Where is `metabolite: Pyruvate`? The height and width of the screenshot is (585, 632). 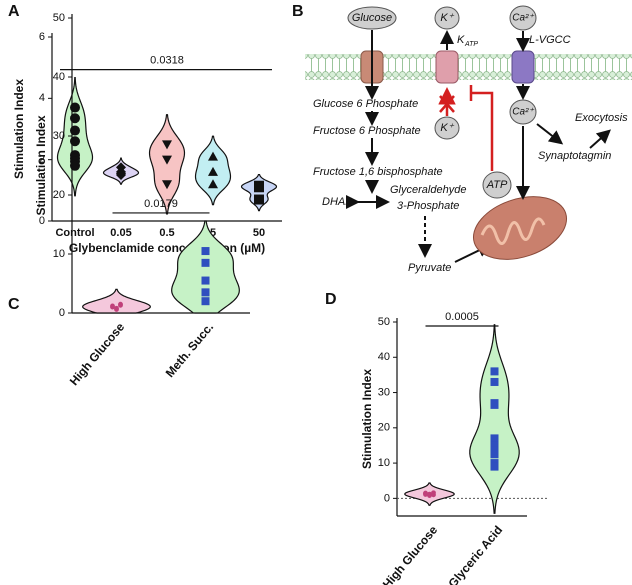 metabolite: Pyruvate is located at coordinates (429, 268).